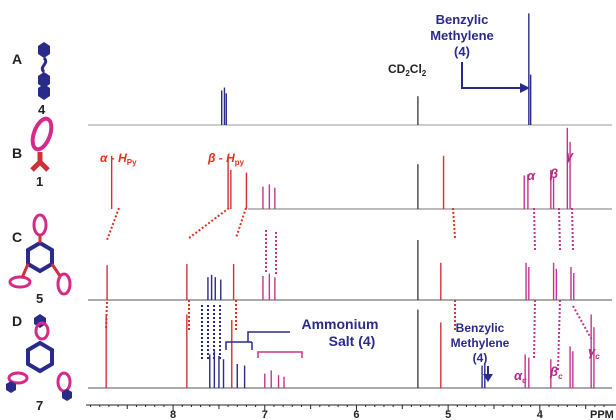 The width and height of the screenshot is (616, 420). I want to click on x-axis-tick-label: 8, so click(173, 414).